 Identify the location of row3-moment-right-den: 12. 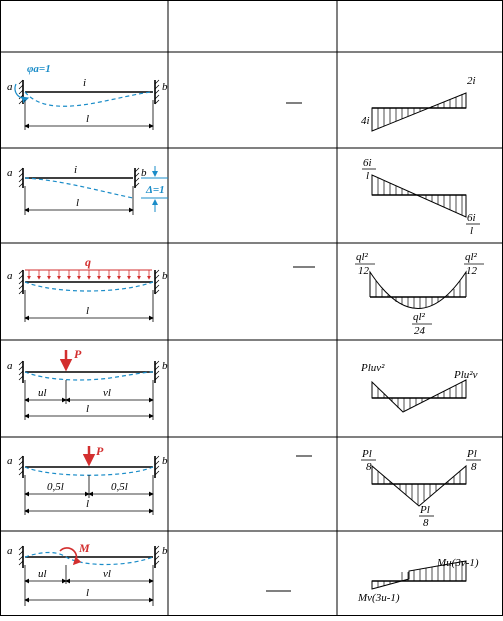
(472, 271).